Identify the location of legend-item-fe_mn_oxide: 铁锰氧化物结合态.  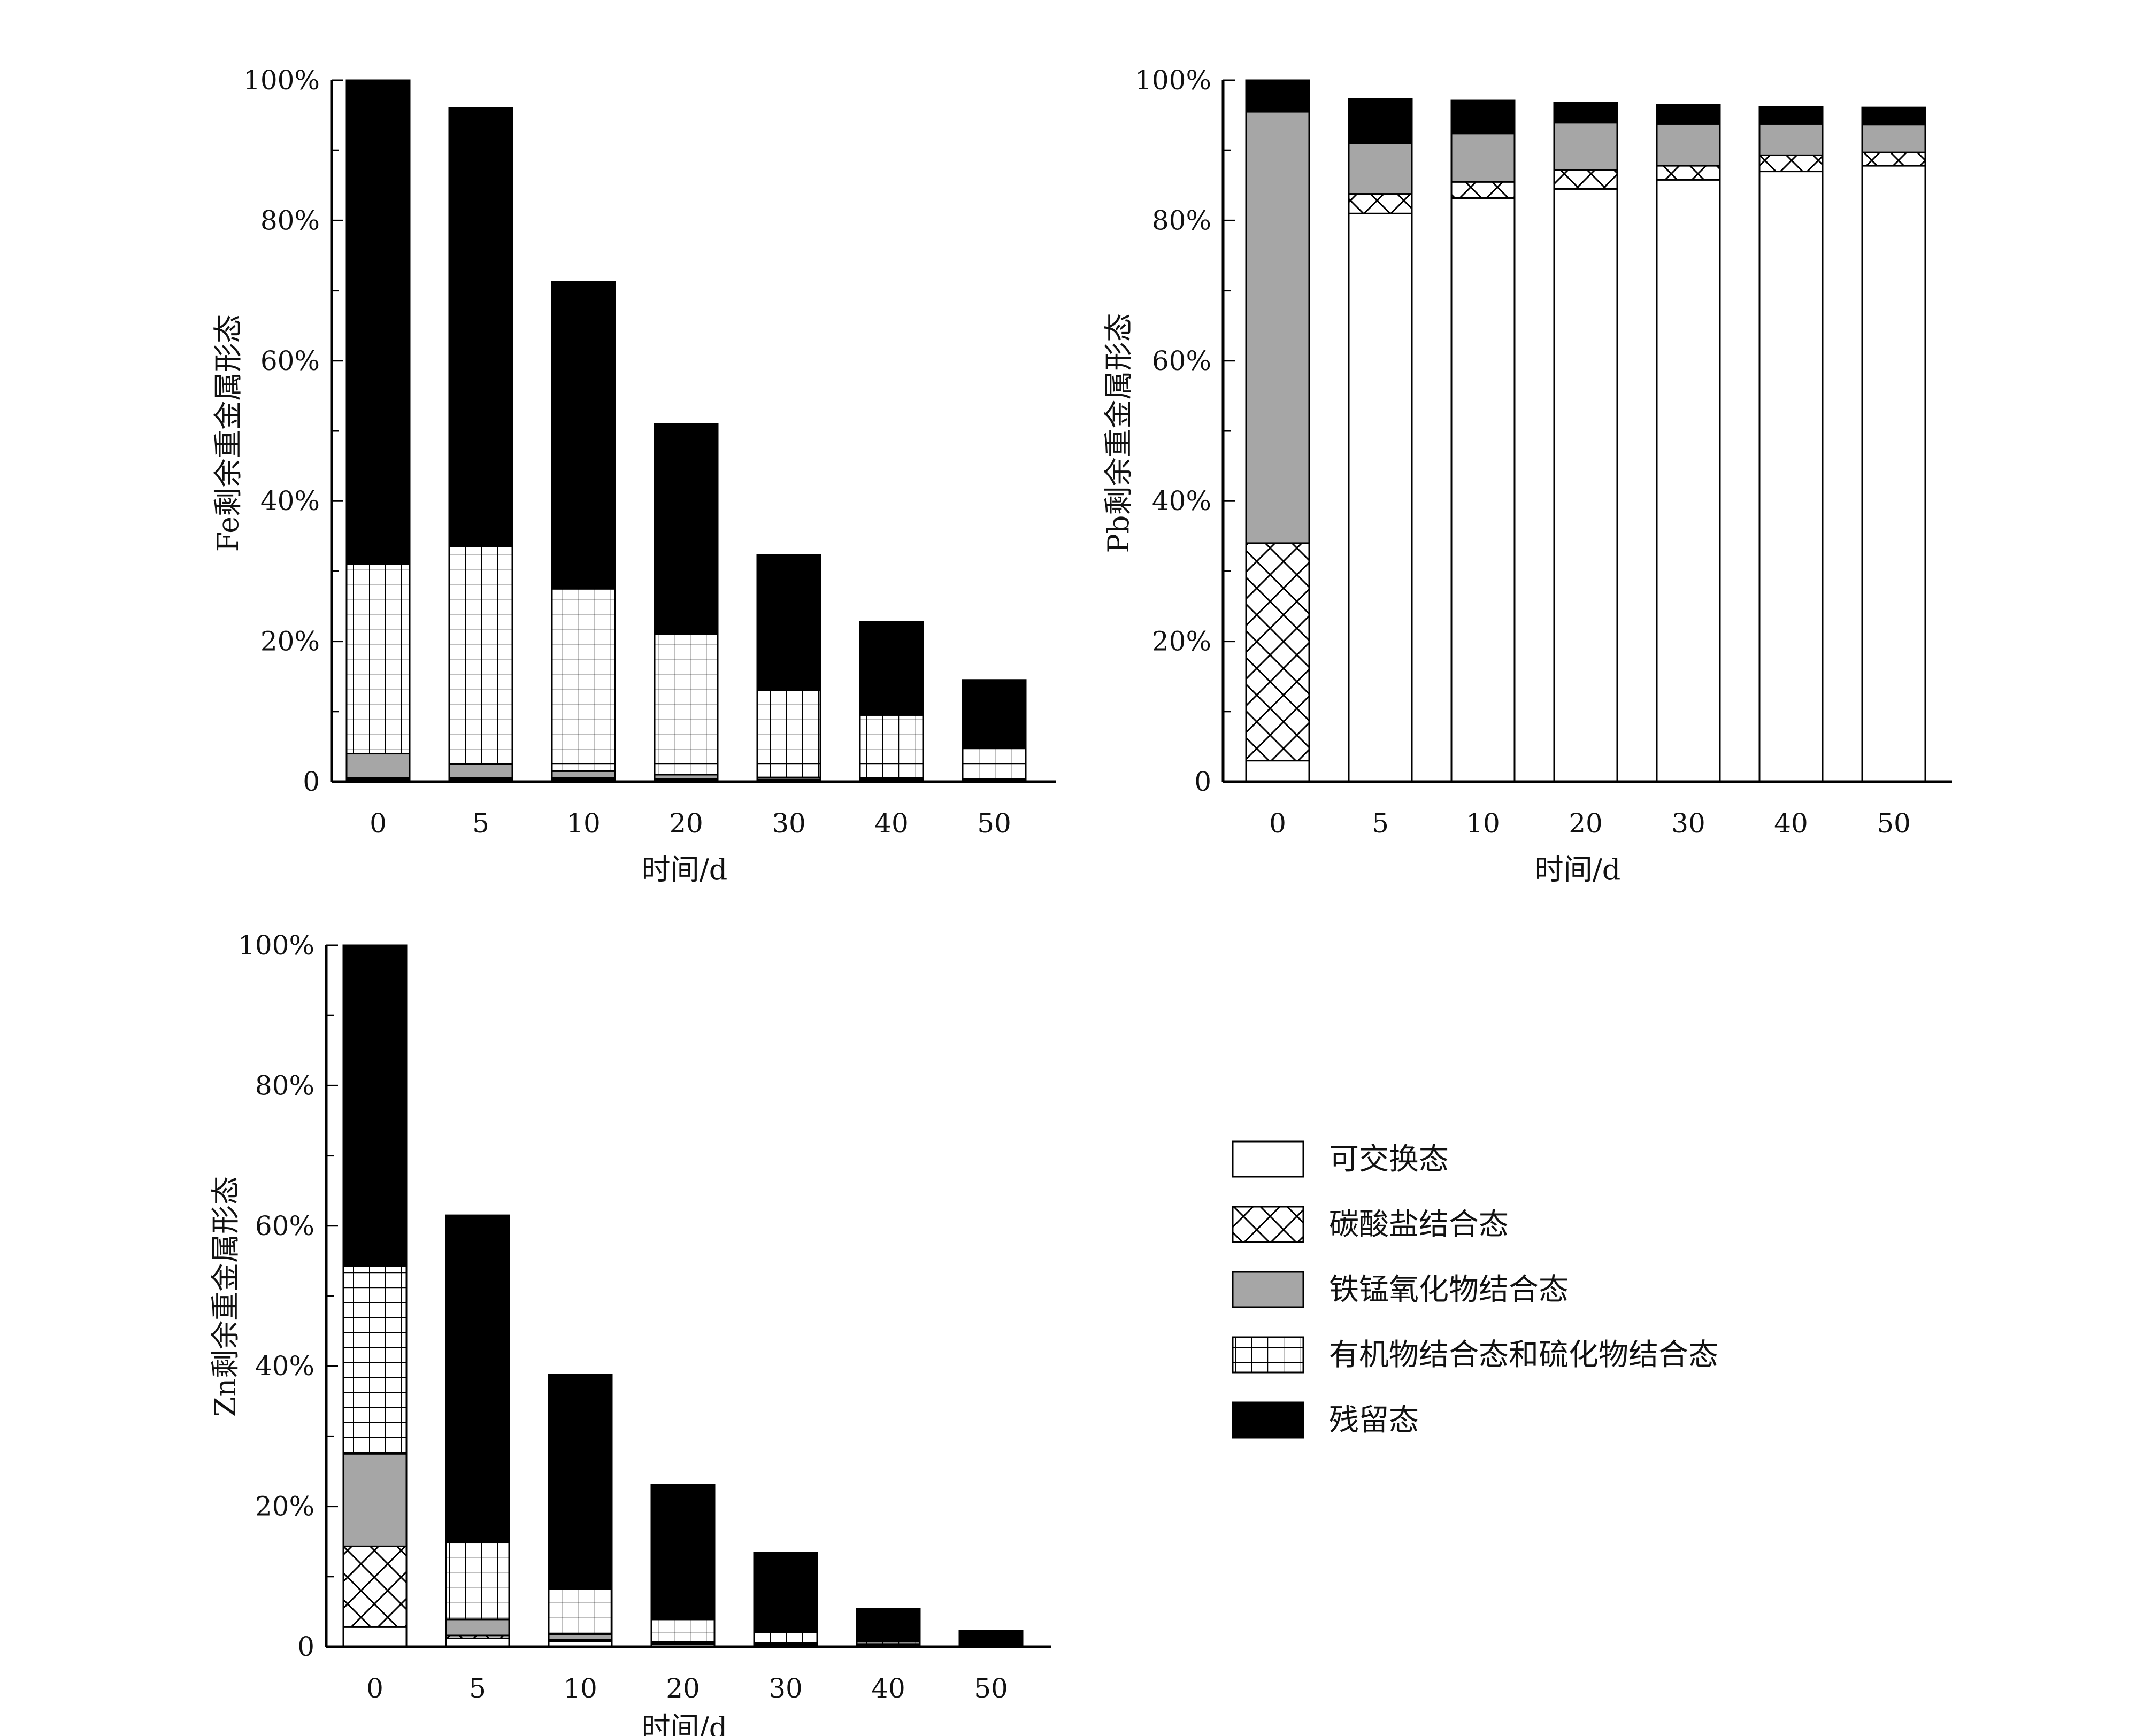
(1401, 1289).